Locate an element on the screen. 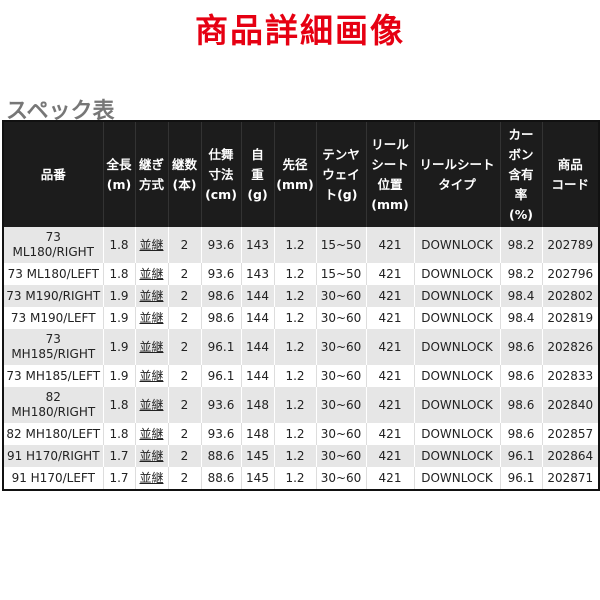 This screenshot has height=600, width=600. table-cell: 91 H170/RIGHT is located at coordinates (53, 456).